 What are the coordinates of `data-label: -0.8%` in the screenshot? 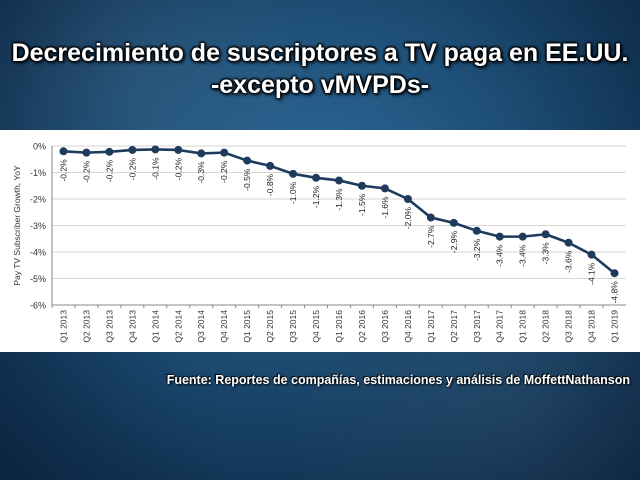 It's located at (270, 184).